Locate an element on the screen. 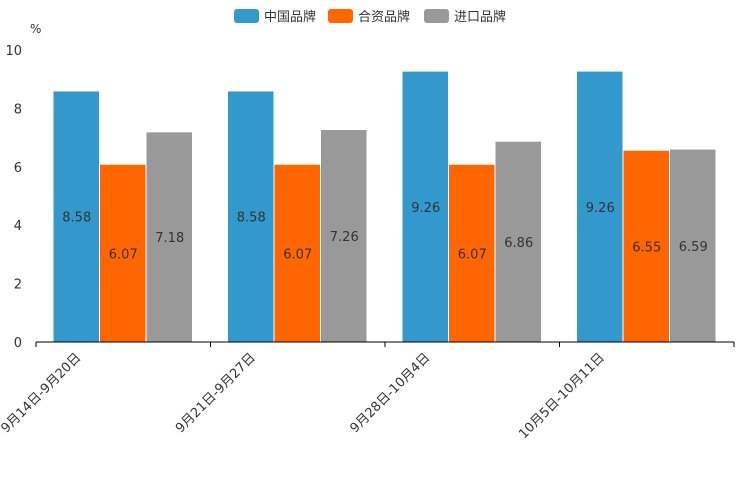  legend: 中国品牌 合资品牌 进口品牌 is located at coordinates (370, 17).